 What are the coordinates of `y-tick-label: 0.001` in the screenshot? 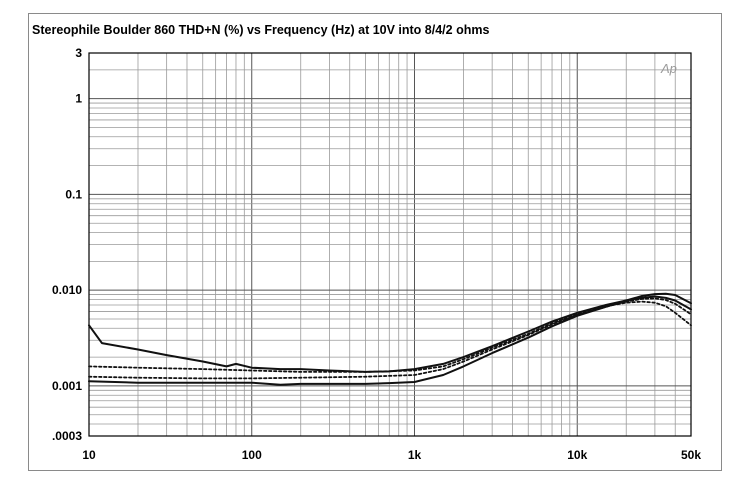 It's located at (67, 386).